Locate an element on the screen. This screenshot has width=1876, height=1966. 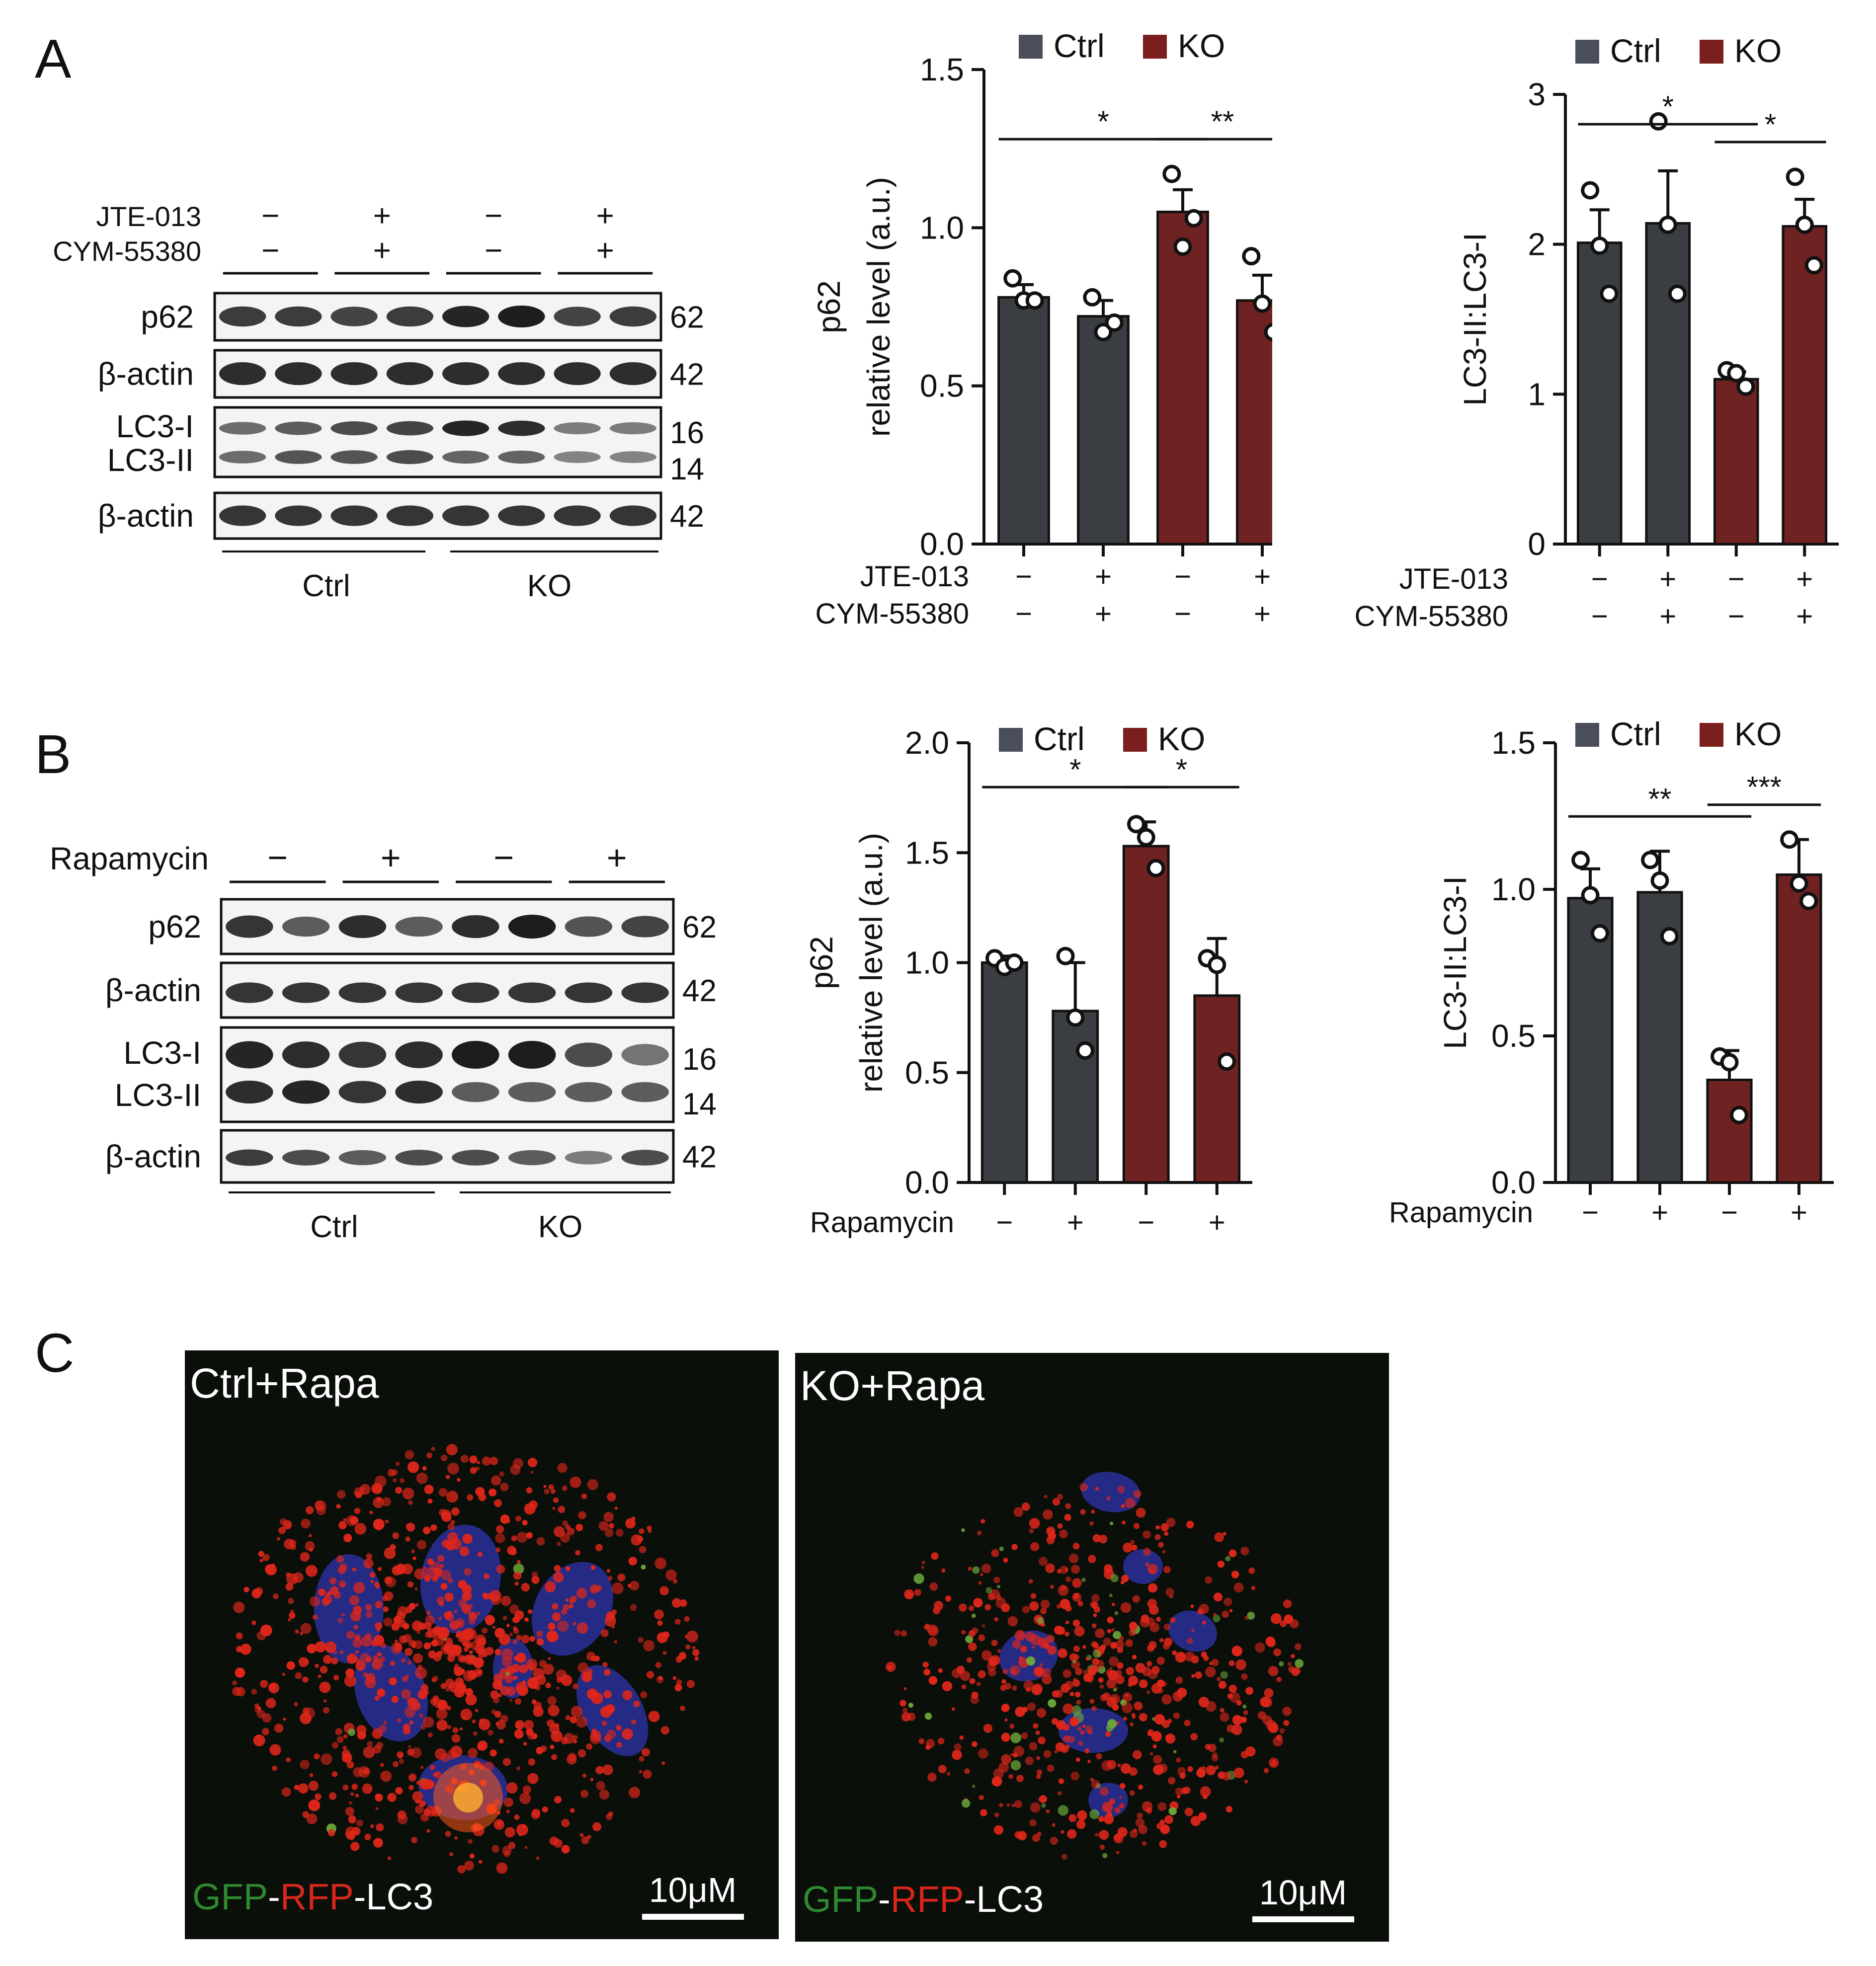
y-tick-label: 3 is located at coordinates (1537, 94).